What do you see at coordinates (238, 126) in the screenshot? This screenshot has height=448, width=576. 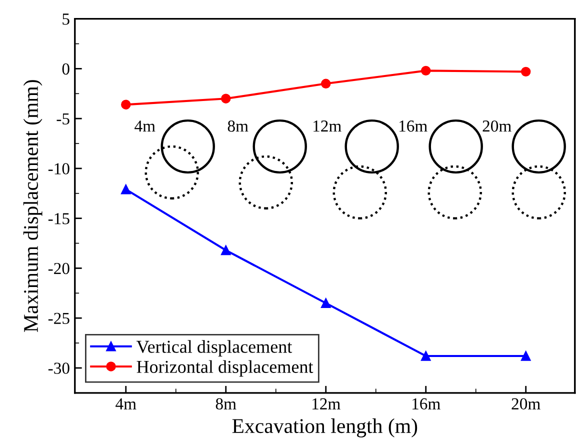 I see `annotation: 8m` at bounding box center [238, 126].